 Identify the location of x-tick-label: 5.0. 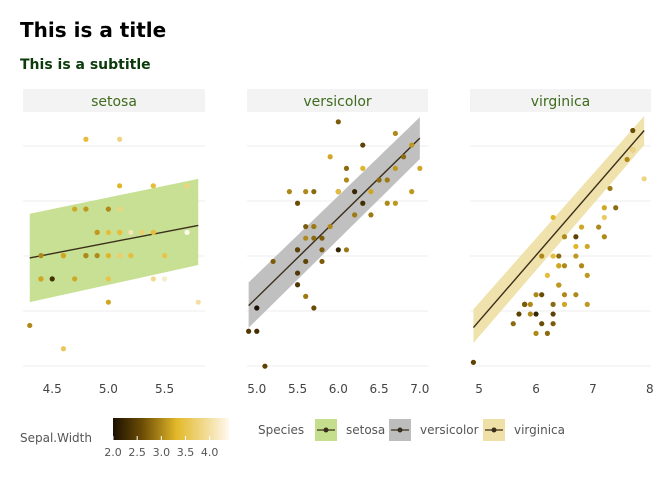
(256, 389).